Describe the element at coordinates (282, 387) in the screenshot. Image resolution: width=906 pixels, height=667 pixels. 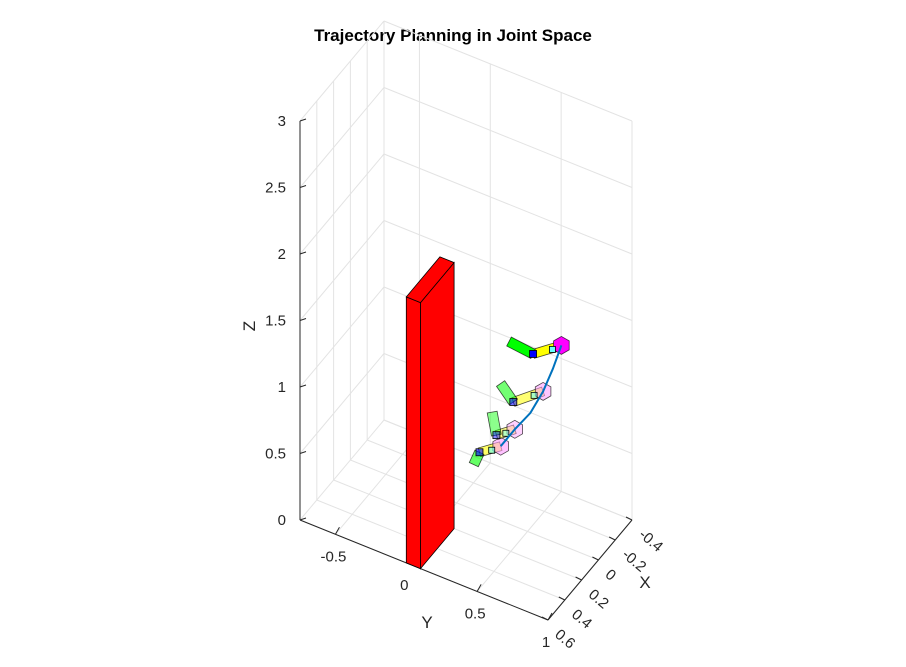
I see `z-tick-label: 1` at that location.